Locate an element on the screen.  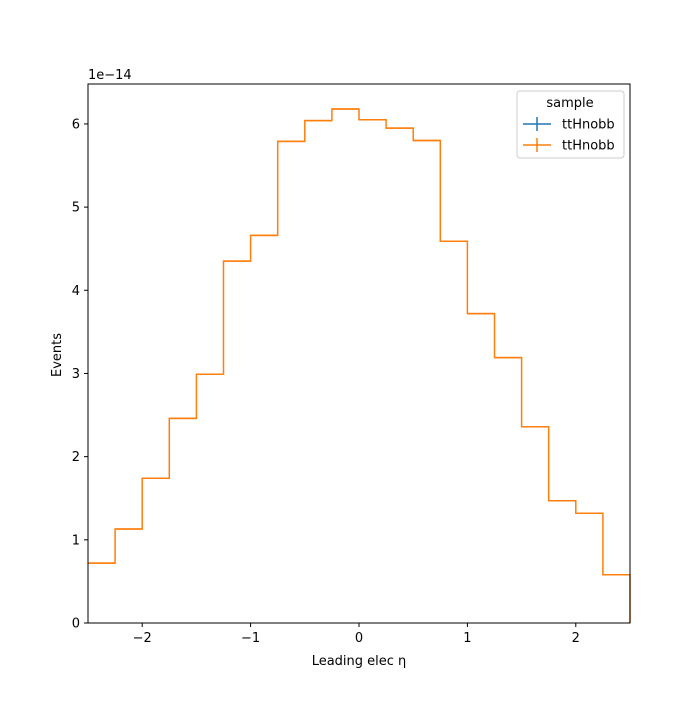
y-tick-label: 2 is located at coordinates (76, 457).